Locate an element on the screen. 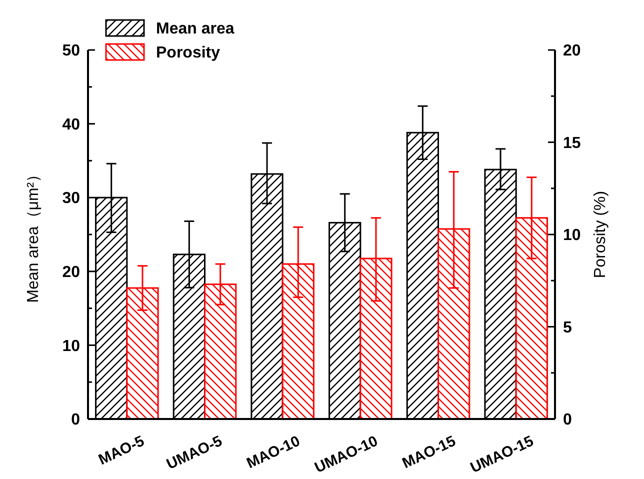 Image resolution: width=644 pixels, height=479 pixels. y-tick-label: 0 is located at coordinates (75, 420).